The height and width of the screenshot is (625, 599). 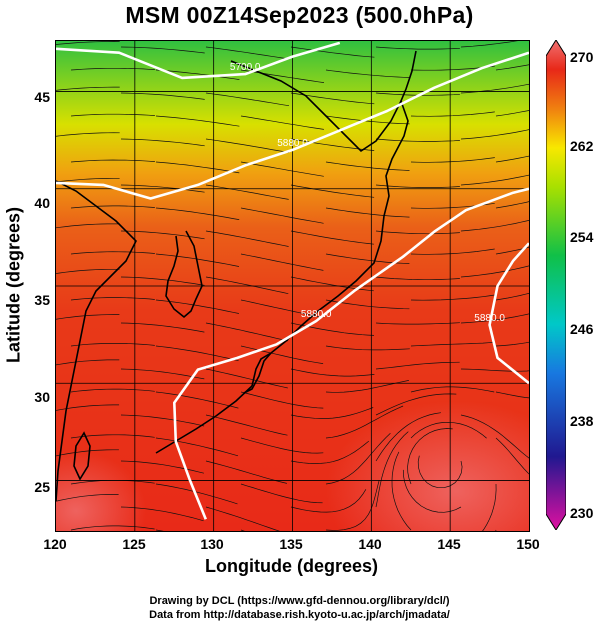 I want to click on colorbar, so click(x=556, y=285).